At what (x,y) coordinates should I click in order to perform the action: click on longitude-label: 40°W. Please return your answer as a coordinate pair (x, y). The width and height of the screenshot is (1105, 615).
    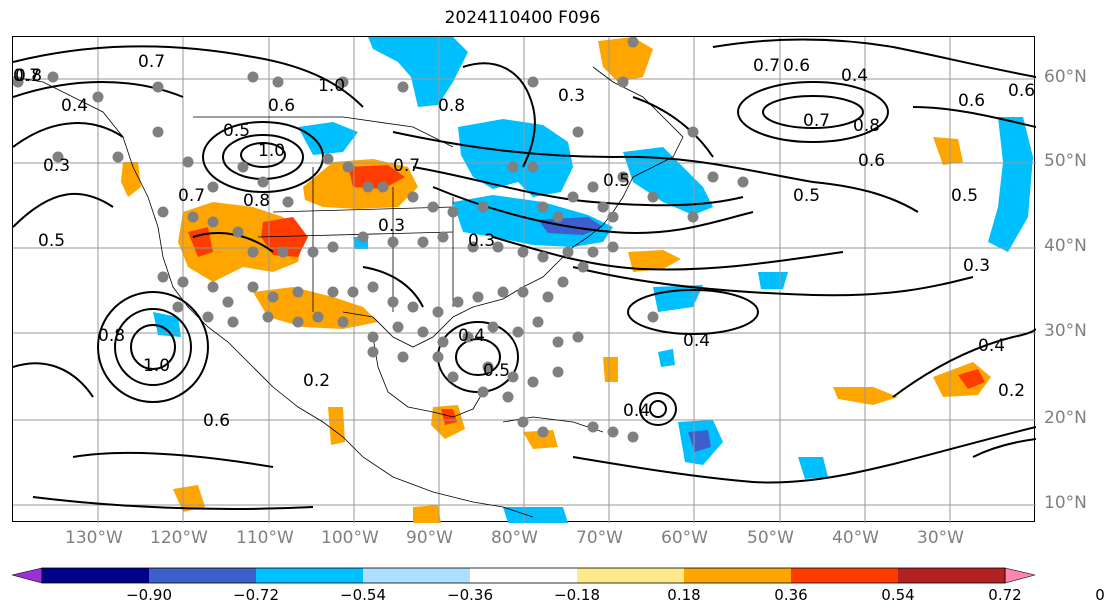
    Looking at the image, I should click on (855, 538).